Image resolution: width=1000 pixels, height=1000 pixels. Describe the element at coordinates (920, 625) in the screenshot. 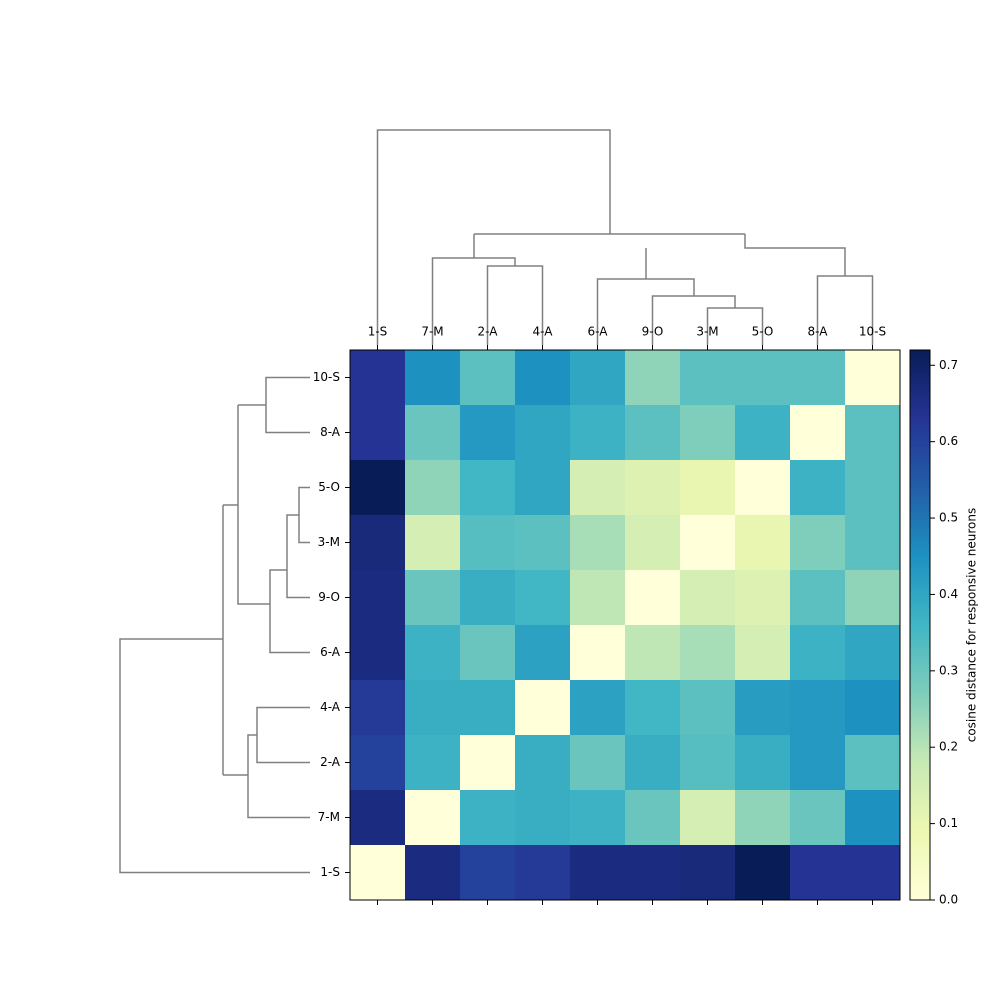

I see `colorbar` at that location.